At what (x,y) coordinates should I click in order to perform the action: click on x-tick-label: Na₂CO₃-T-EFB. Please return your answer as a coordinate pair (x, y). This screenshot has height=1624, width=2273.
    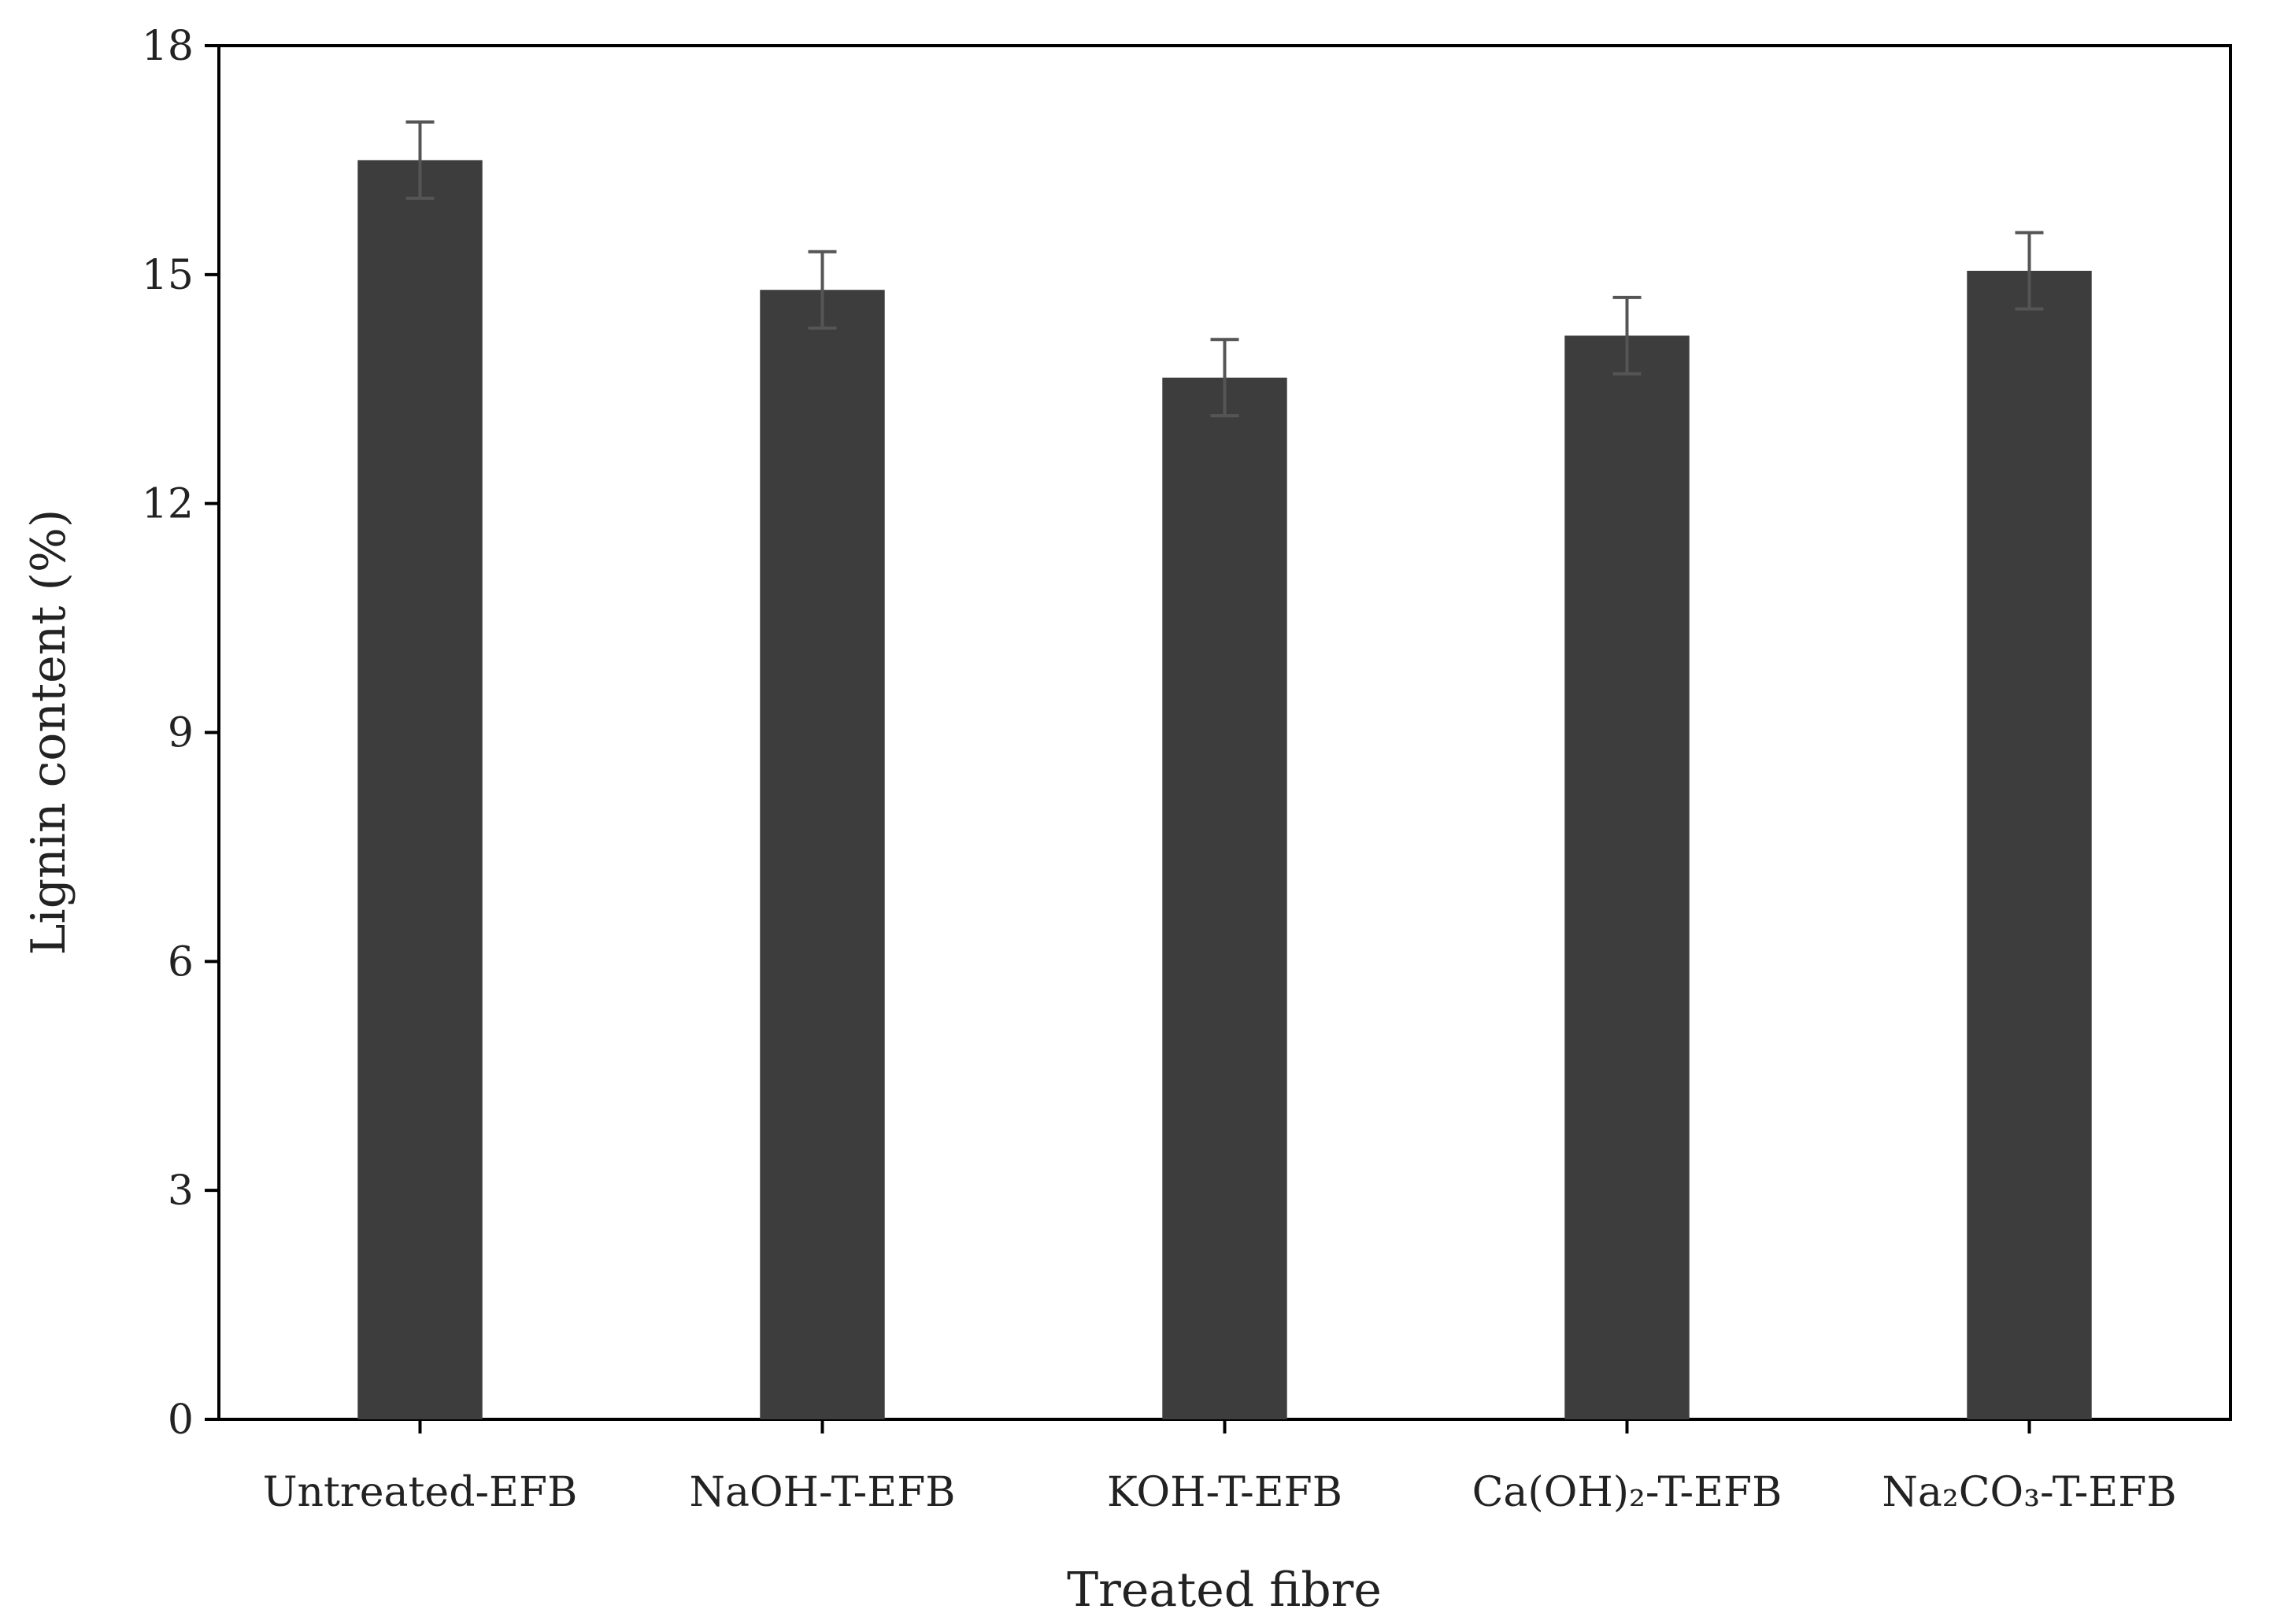
    Looking at the image, I should click on (2029, 1492).